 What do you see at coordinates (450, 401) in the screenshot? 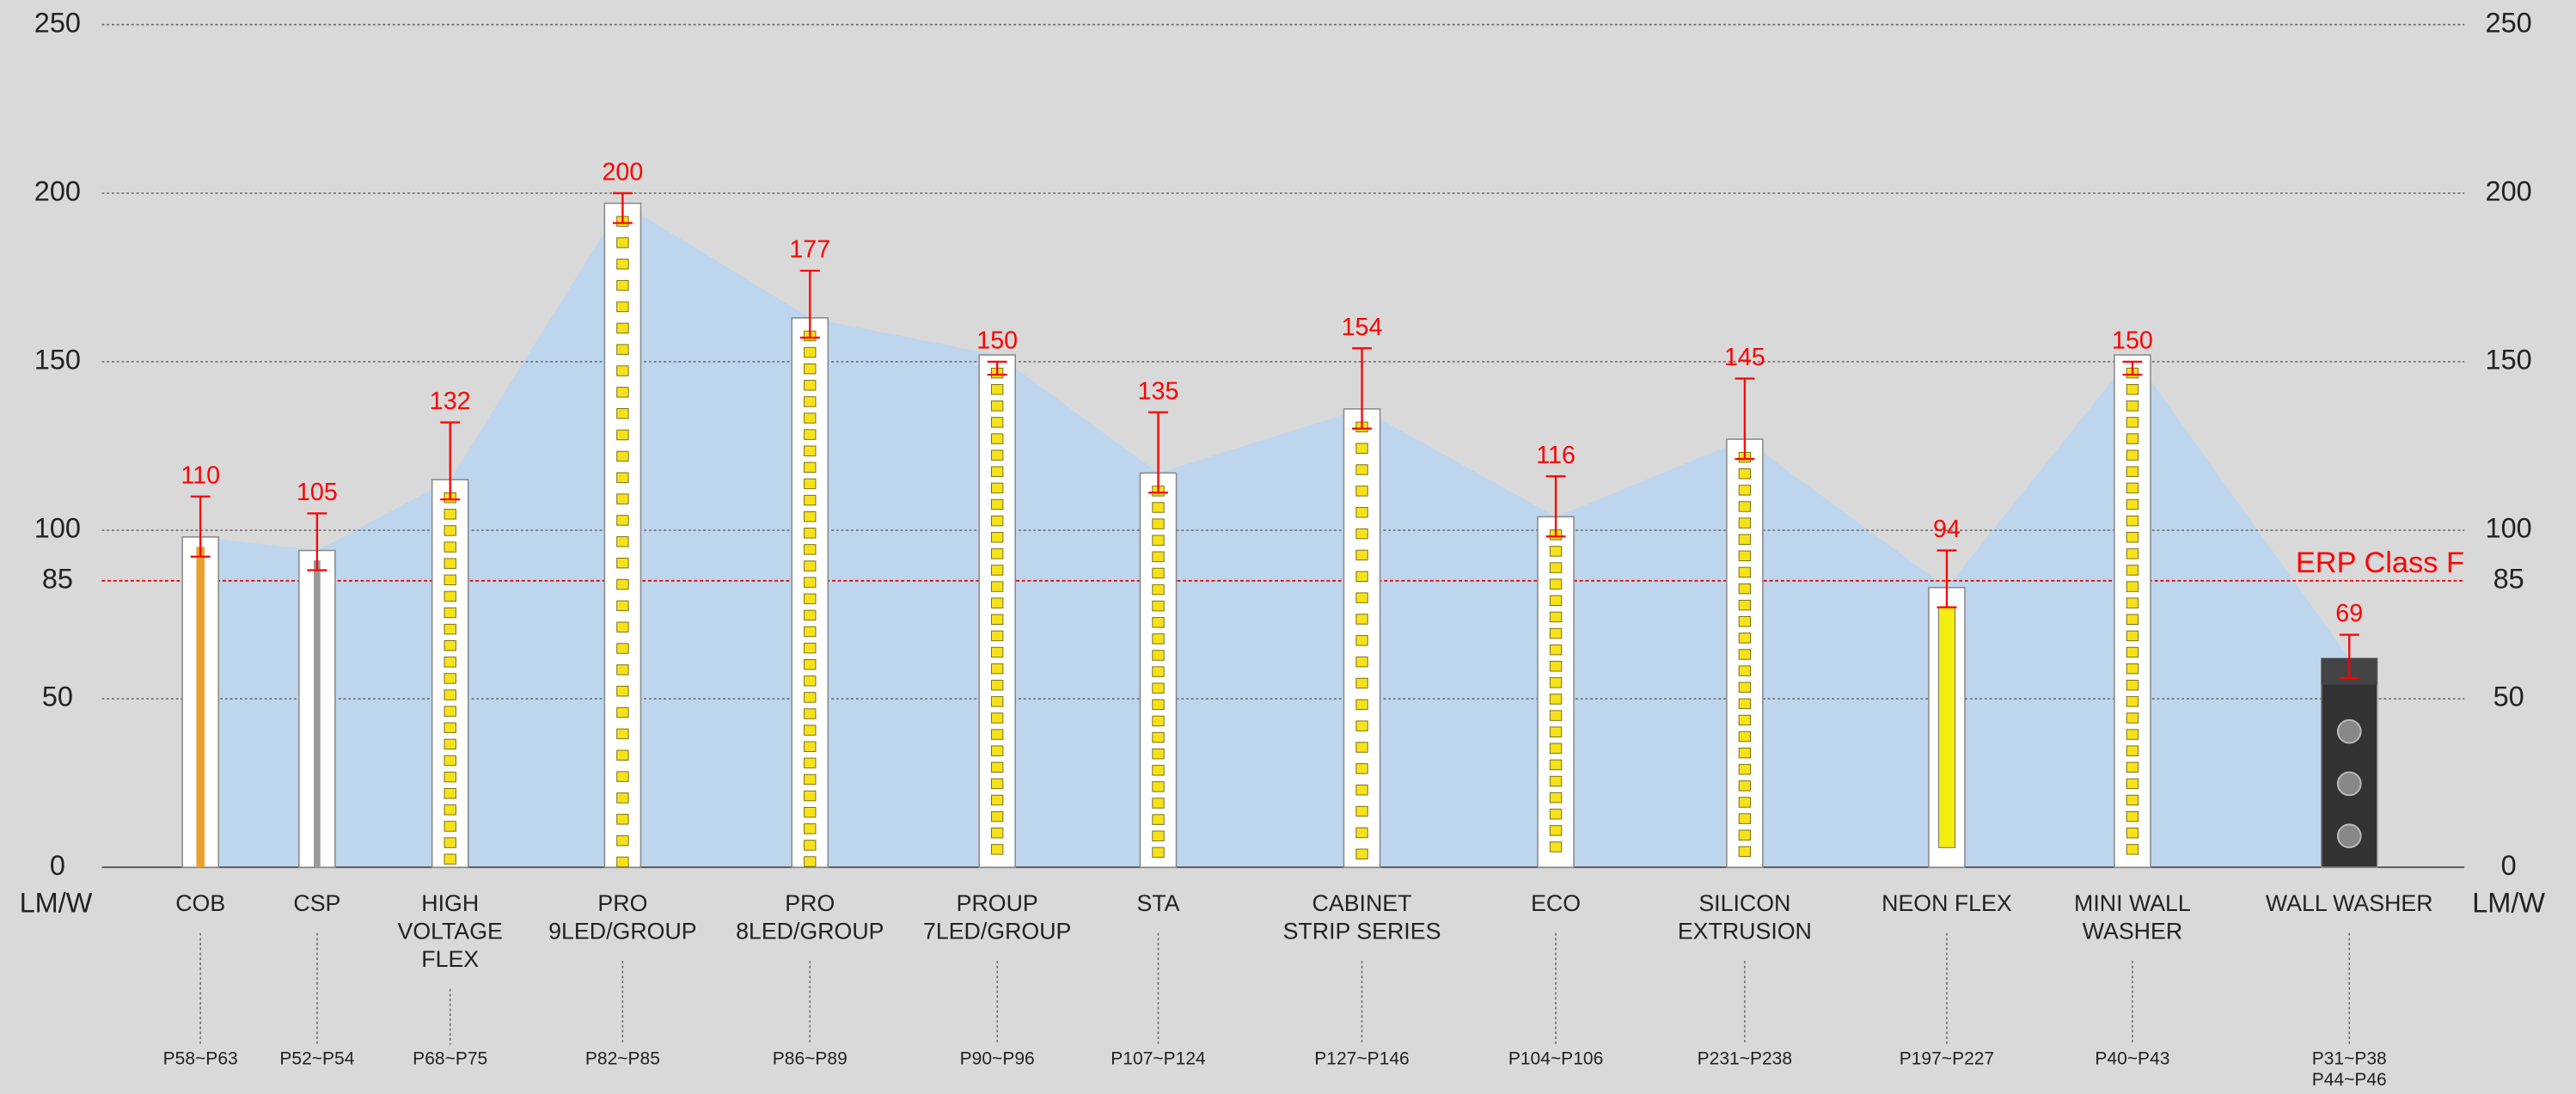
I see `value-label: 132` at bounding box center [450, 401].